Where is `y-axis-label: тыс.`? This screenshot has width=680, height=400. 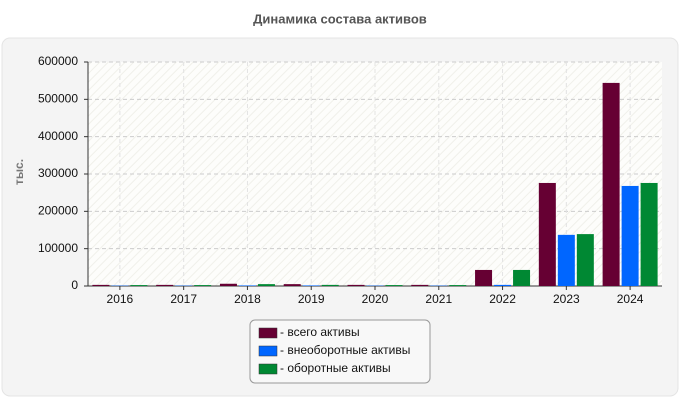 y-axis-label: тыс. is located at coordinates (19, 172).